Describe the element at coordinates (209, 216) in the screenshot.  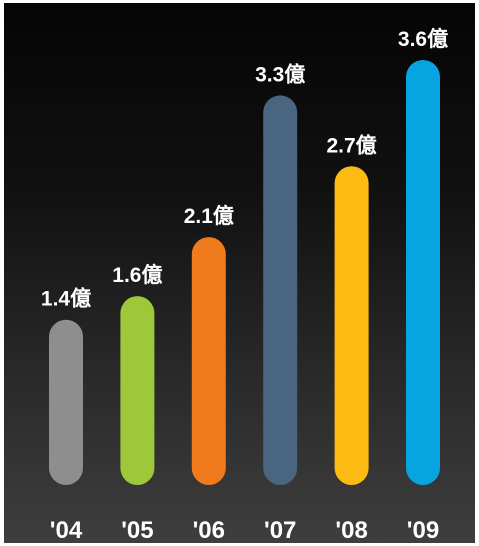
I see `data-label-2: 2.1億` at that location.